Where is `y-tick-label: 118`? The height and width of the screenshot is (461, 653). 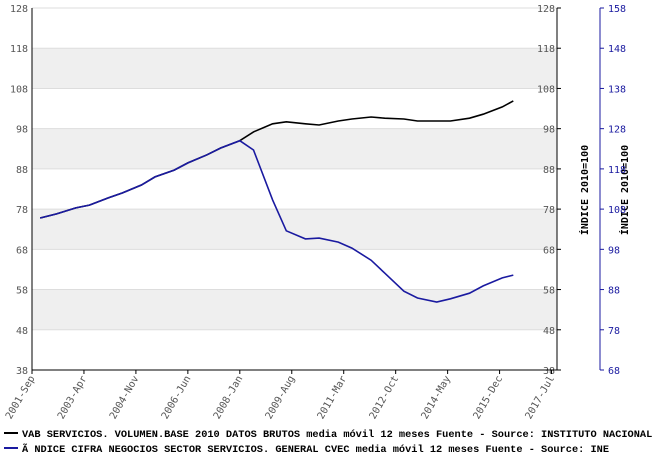
y-tick-label: 118 is located at coordinates (19, 49).